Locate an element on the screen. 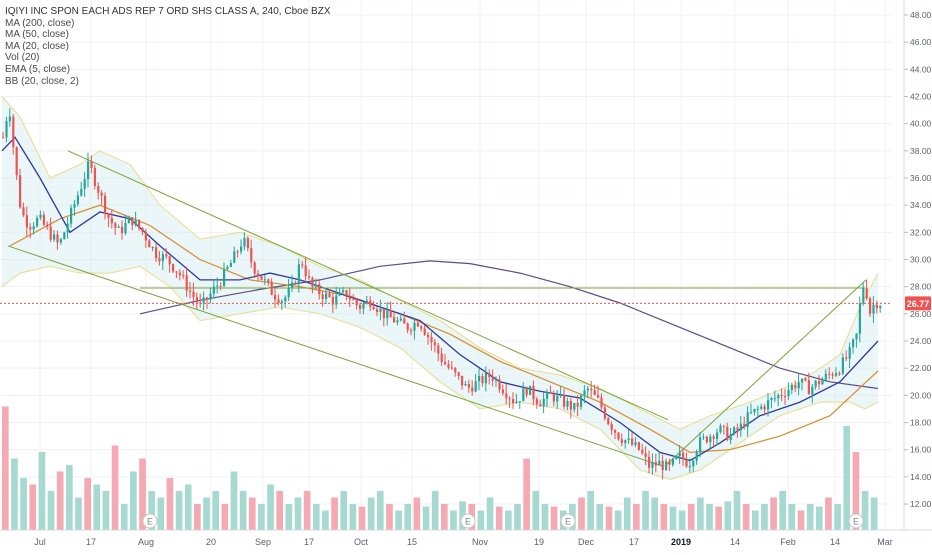  earnings-marker-label: E is located at coordinates (468, 522).